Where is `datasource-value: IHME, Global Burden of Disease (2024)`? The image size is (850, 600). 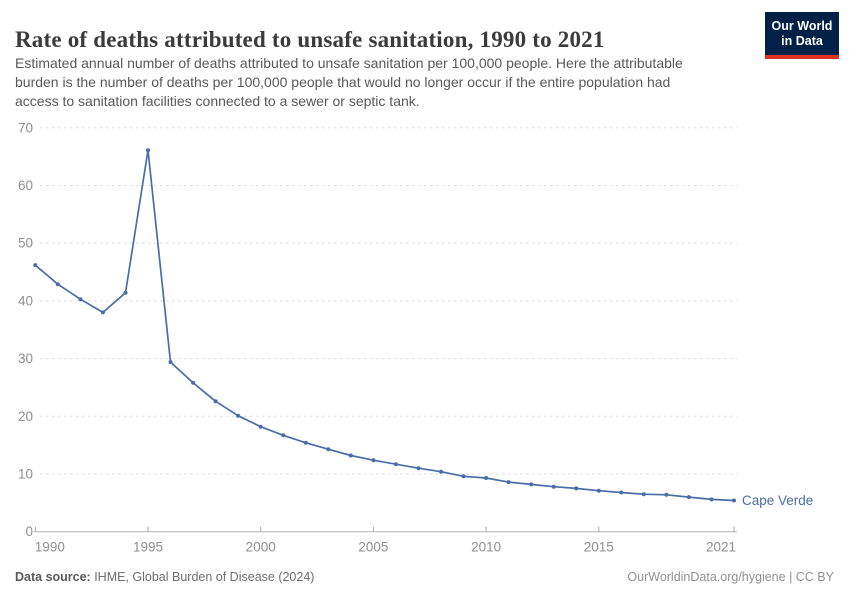 datasource-value: IHME, Global Burden of Disease (2024) is located at coordinates (202, 577).